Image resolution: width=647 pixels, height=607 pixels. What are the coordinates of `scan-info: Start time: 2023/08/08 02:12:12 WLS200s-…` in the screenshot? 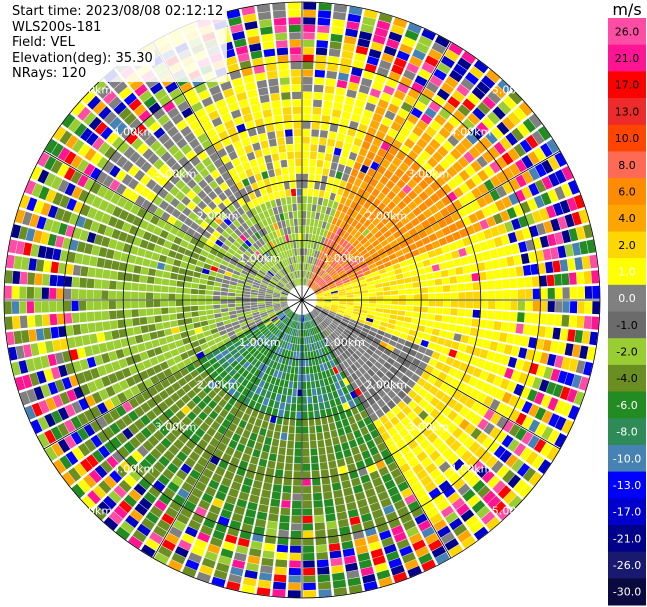 It's located at (118, 43).